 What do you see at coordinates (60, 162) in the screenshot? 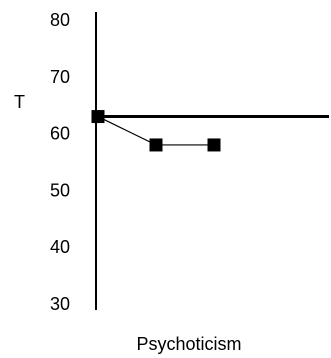
I see `y-tick-labels: 30 40 50 60 70 80` at bounding box center [60, 162].